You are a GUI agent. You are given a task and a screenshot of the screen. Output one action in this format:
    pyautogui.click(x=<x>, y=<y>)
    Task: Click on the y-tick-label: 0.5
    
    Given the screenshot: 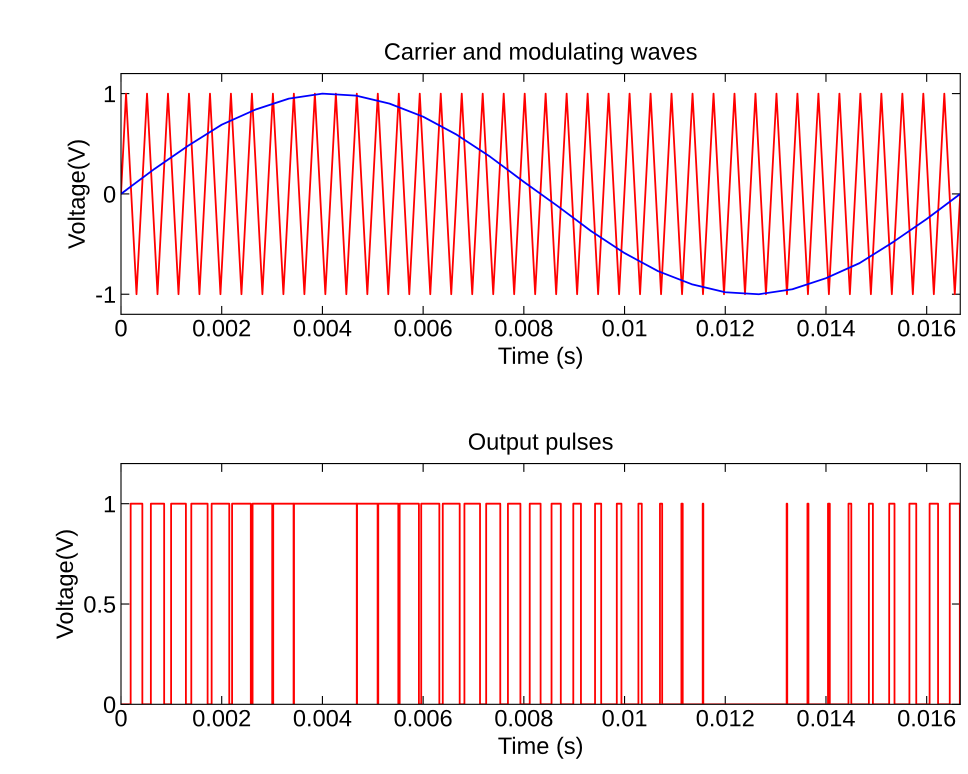 What is the action you would take?
    pyautogui.click(x=100, y=604)
    